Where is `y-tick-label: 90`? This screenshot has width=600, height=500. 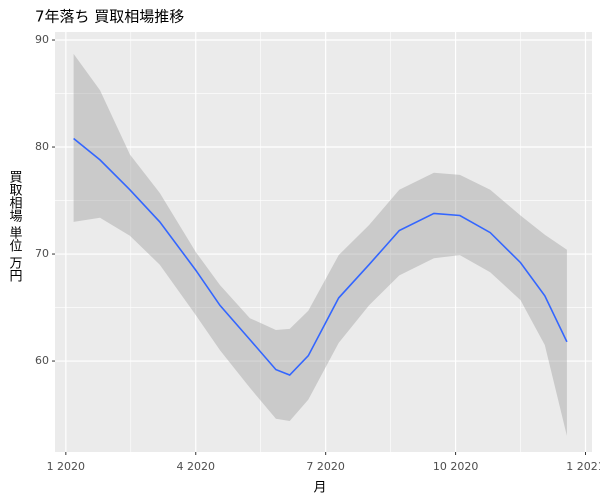
y-tick-label: 90 is located at coordinates (42, 39).